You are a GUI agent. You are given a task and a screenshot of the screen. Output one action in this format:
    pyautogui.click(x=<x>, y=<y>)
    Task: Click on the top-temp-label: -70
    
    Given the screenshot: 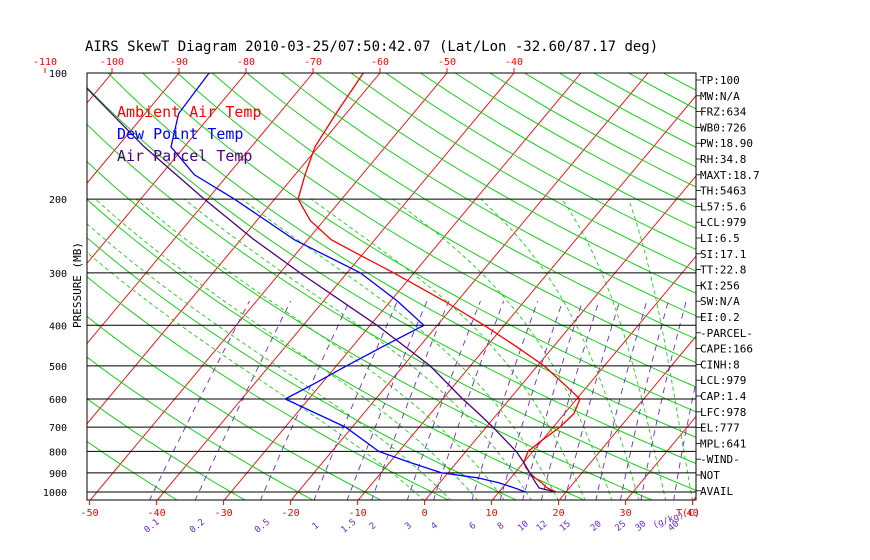 What is the action you would take?
    pyautogui.click(x=313, y=62)
    